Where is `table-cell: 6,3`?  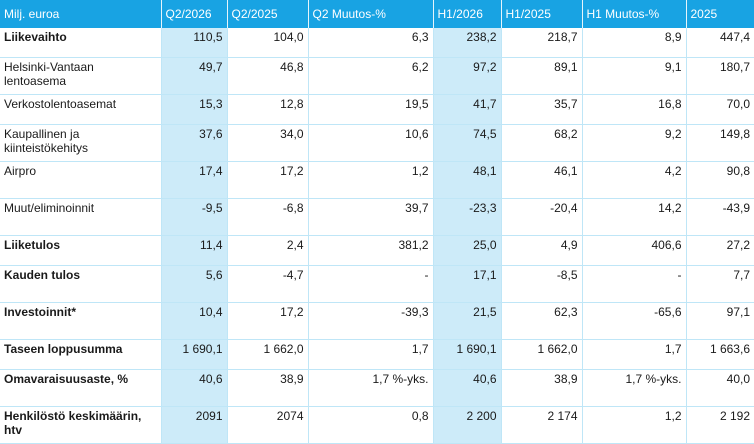 table-cell: 6,3 is located at coordinates (371, 43).